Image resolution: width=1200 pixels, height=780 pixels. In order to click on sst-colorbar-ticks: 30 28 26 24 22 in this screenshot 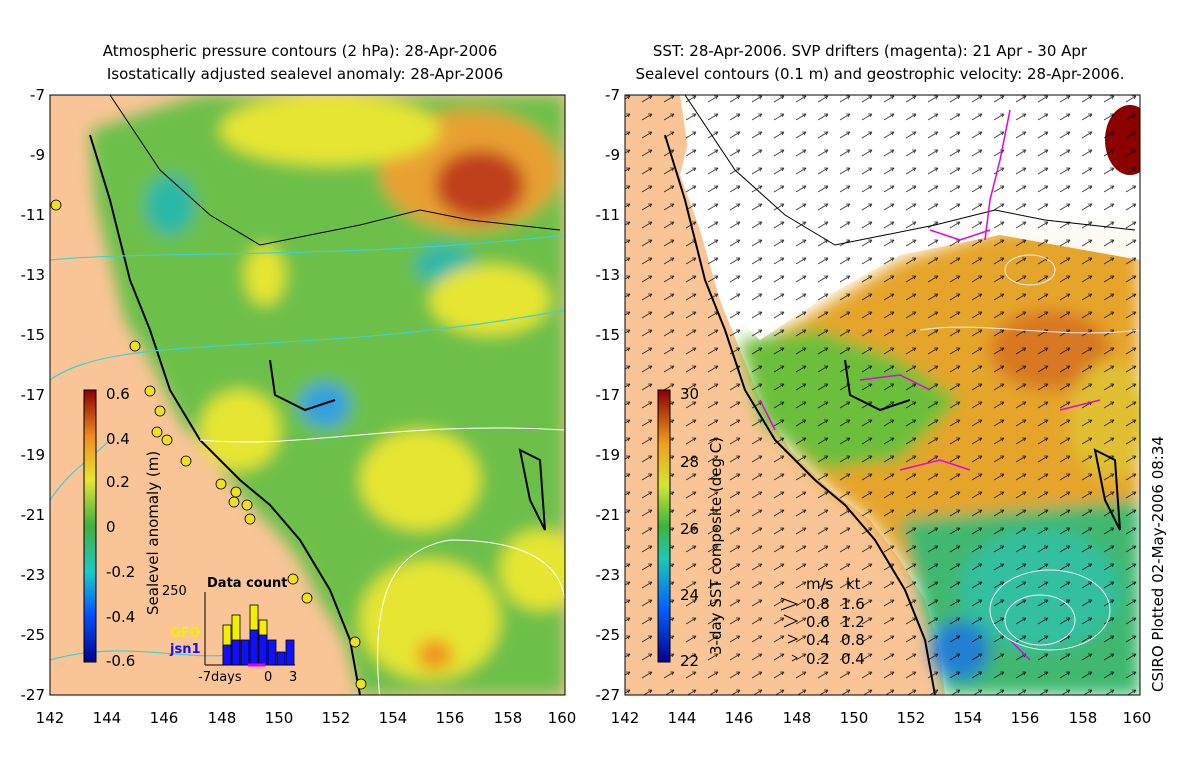, I will do `click(689, 527)`.